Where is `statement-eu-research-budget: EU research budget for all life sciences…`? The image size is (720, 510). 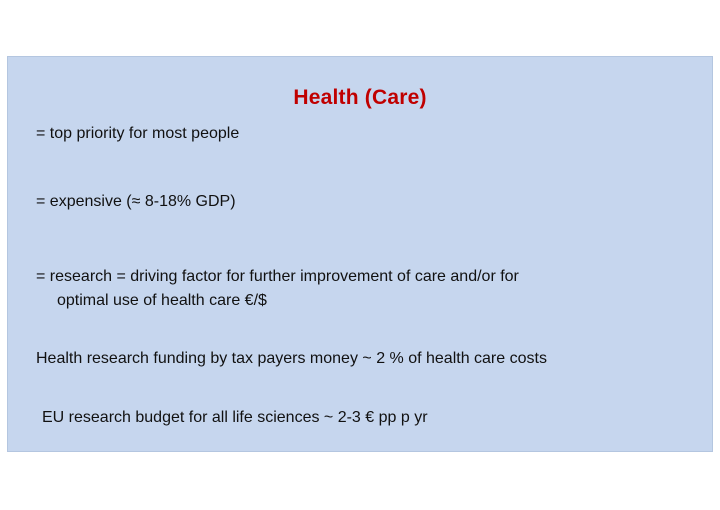 statement-eu-research-budget: EU research budget for all life sciences… is located at coordinates (235, 417).